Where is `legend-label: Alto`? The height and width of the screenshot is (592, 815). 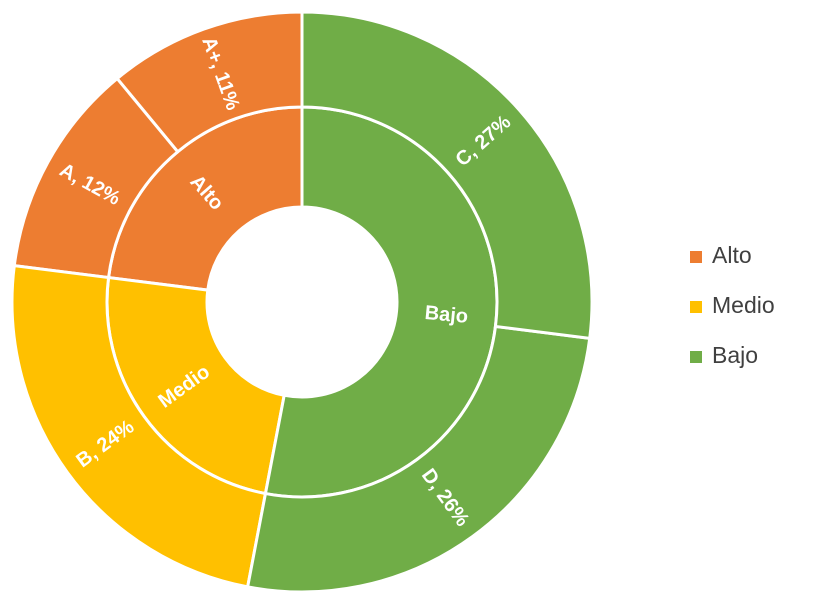 legend-label: Alto is located at coordinates (732, 255).